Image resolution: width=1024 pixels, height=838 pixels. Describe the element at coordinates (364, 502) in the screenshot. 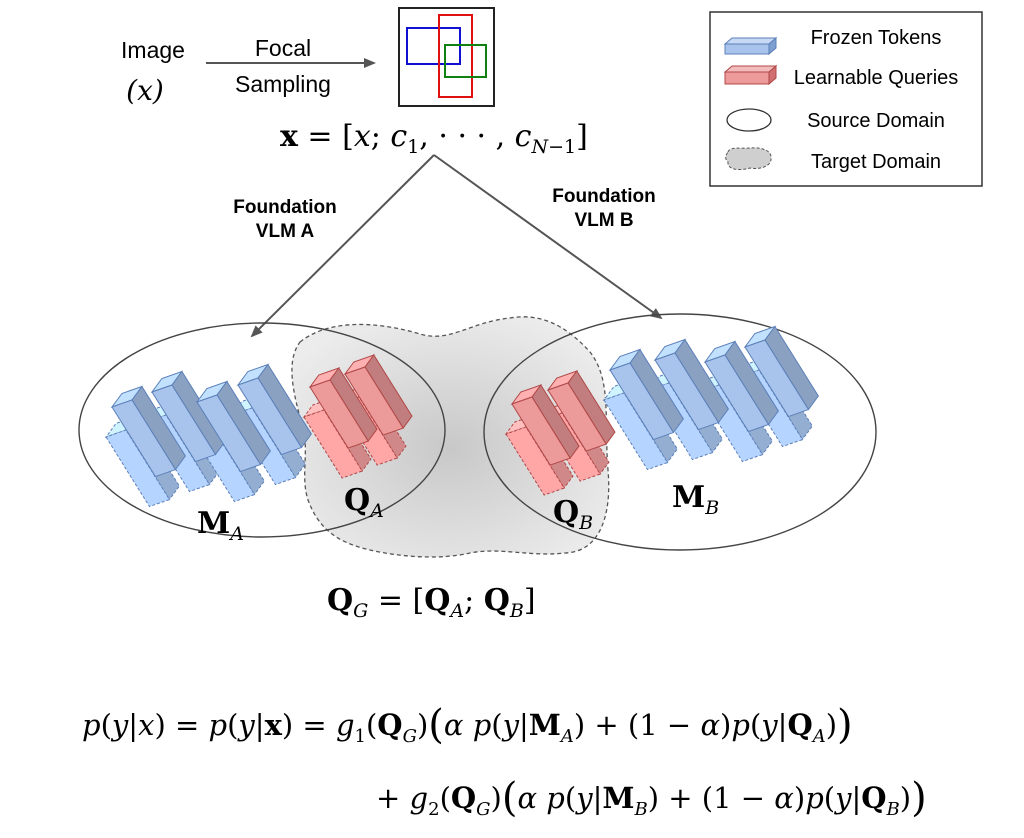

I see `label-q-a: QA` at that location.